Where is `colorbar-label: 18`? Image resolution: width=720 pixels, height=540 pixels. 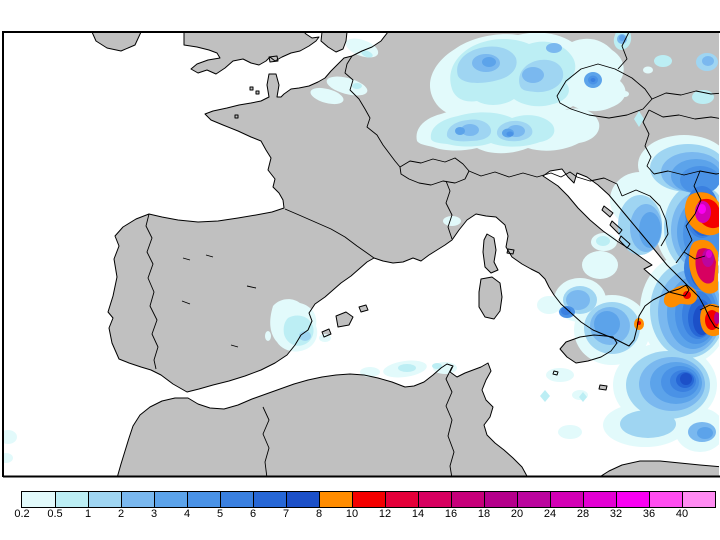
colorbar-label: 18 is located at coordinates (484, 514).